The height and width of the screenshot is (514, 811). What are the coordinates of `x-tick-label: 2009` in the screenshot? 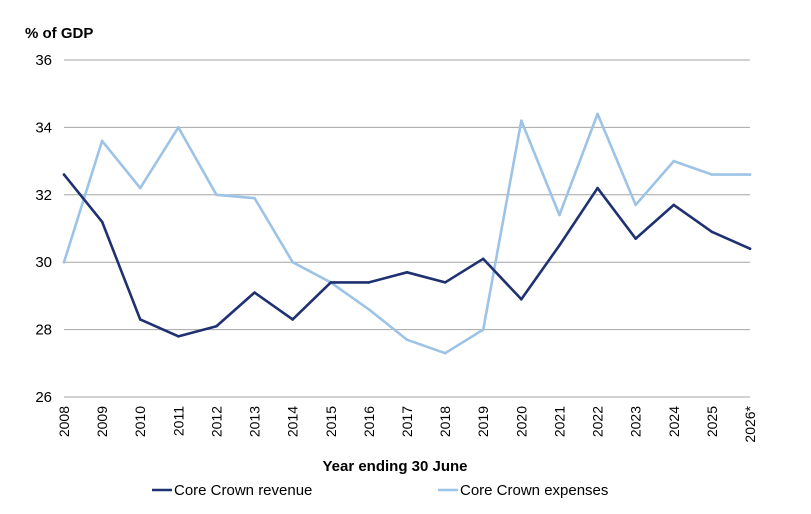 It's located at (102, 421).